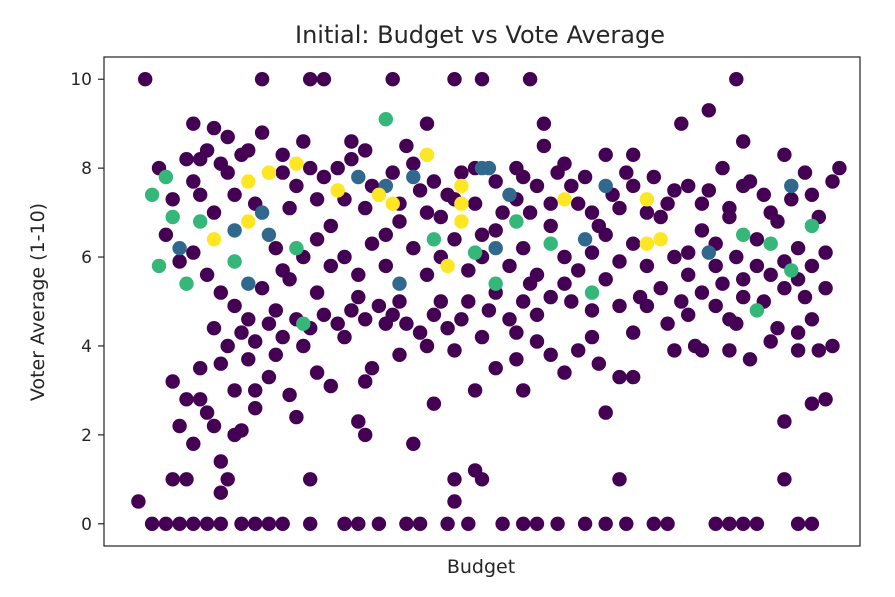 This screenshot has height=597, width=895. What do you see at coordinates (86, 258) in the screenshot?
I see `y-tick-label: 6` at bounding box center [86, 258].